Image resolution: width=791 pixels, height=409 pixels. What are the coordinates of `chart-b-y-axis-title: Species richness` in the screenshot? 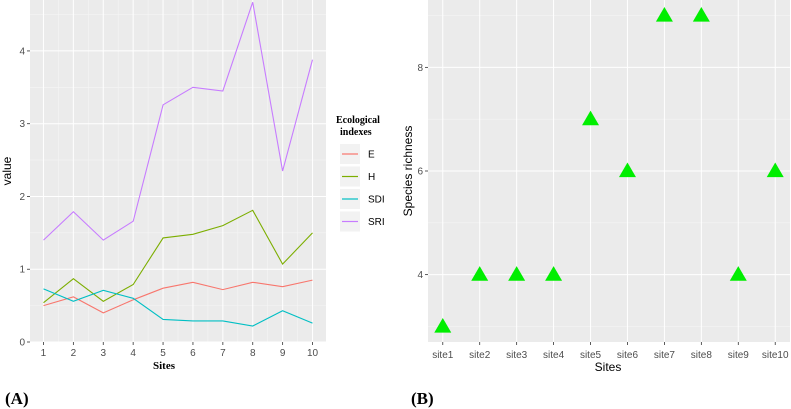 It's located at (408, 171).